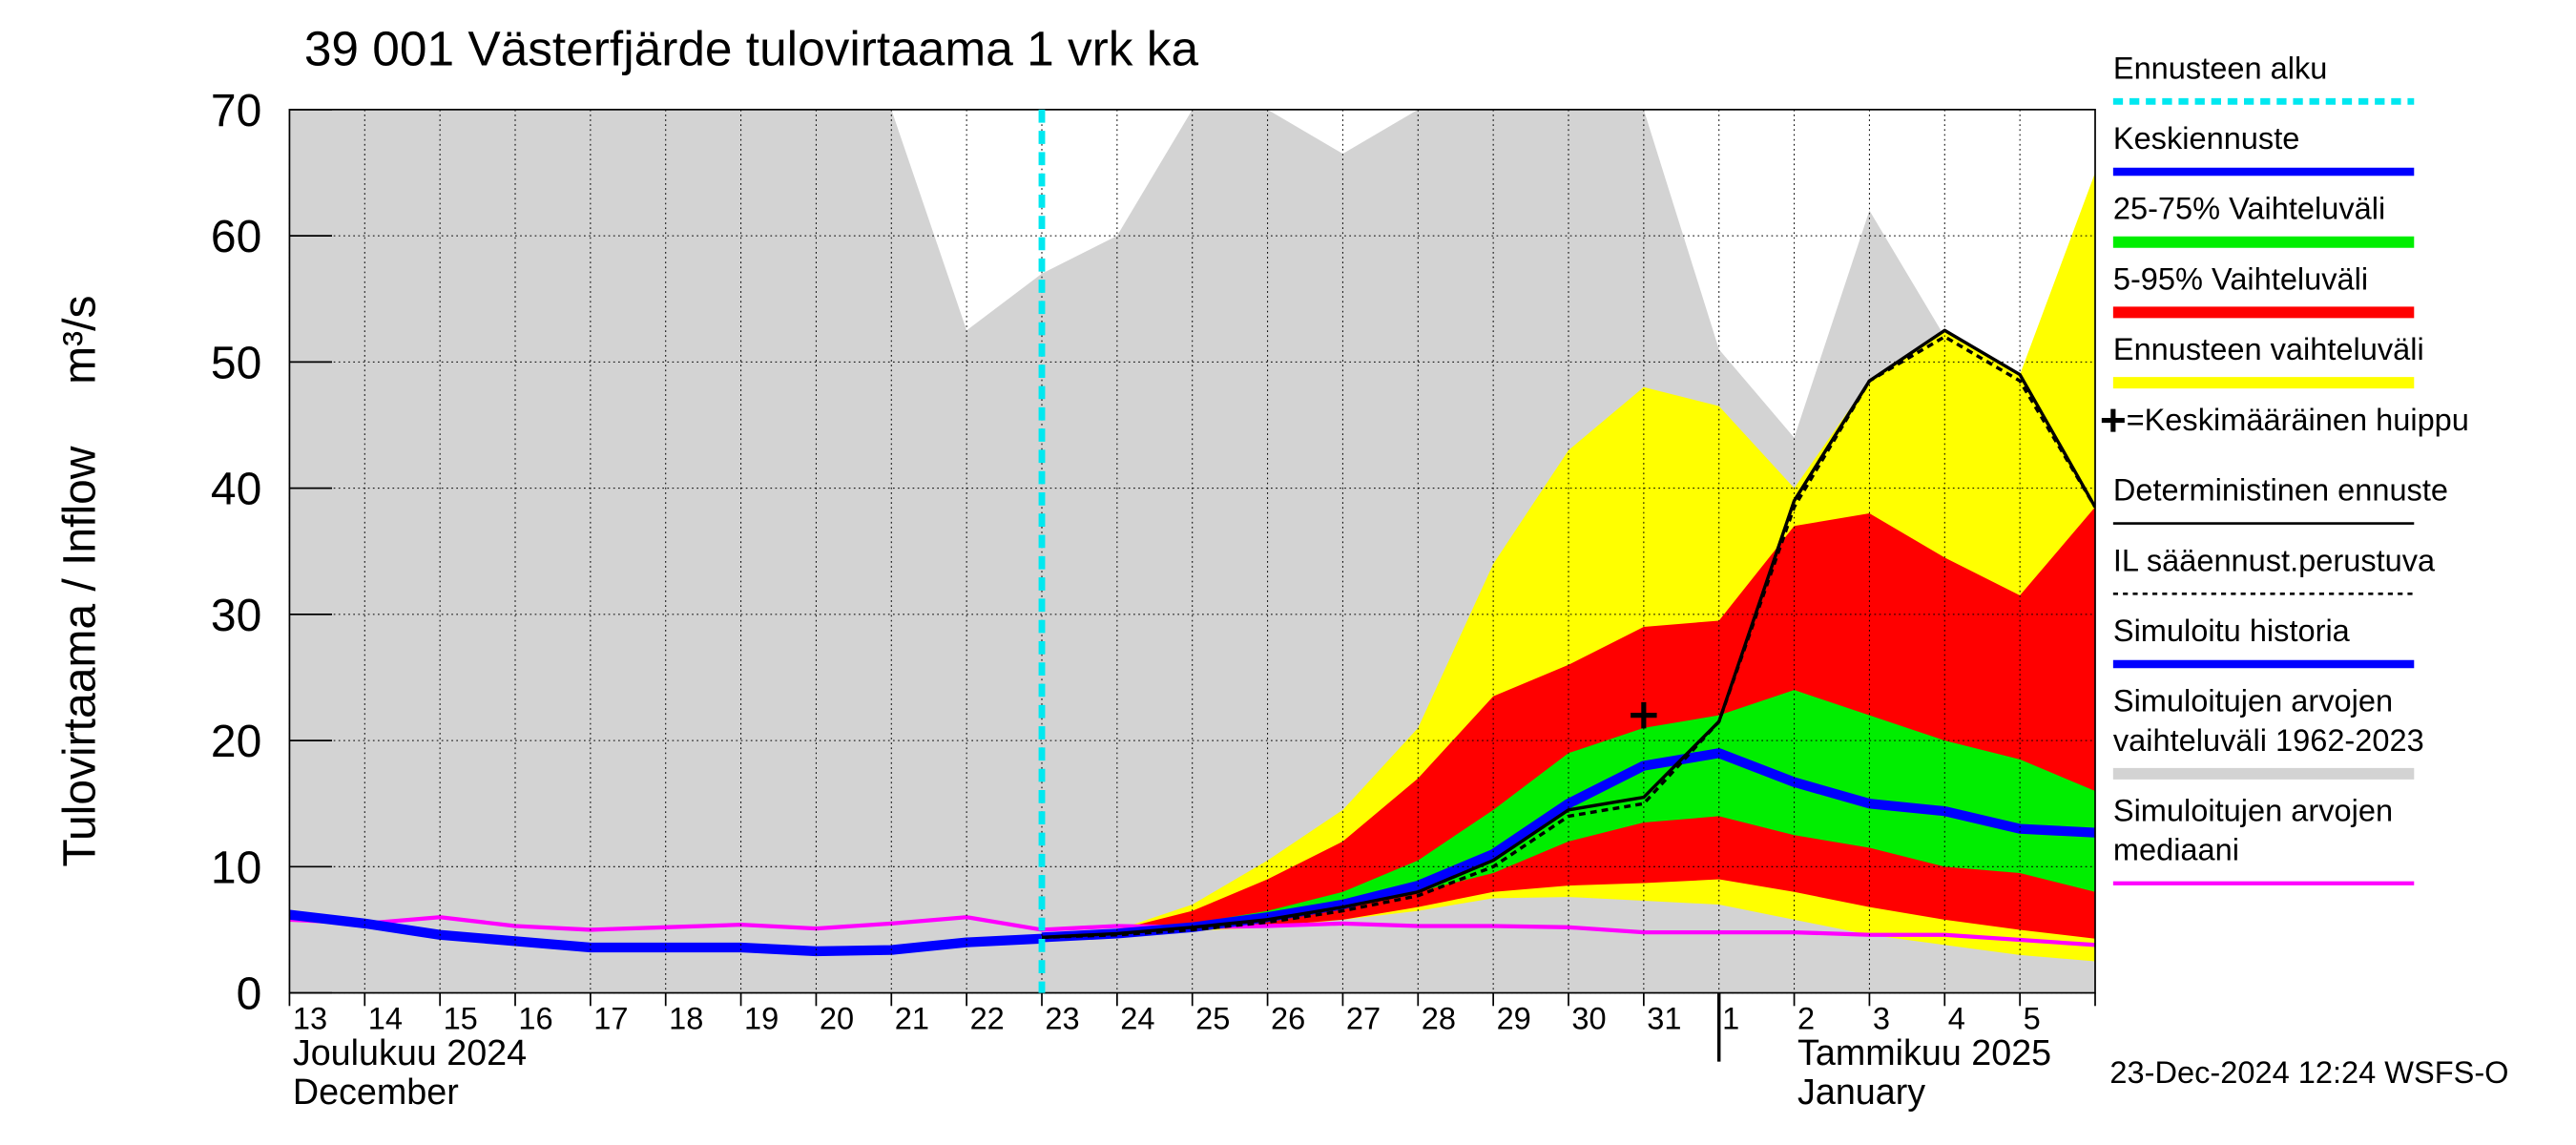 The width and height of the screenshot is (2576, 1145). I want to click on y-tick-label: 70, so click(236, 111).